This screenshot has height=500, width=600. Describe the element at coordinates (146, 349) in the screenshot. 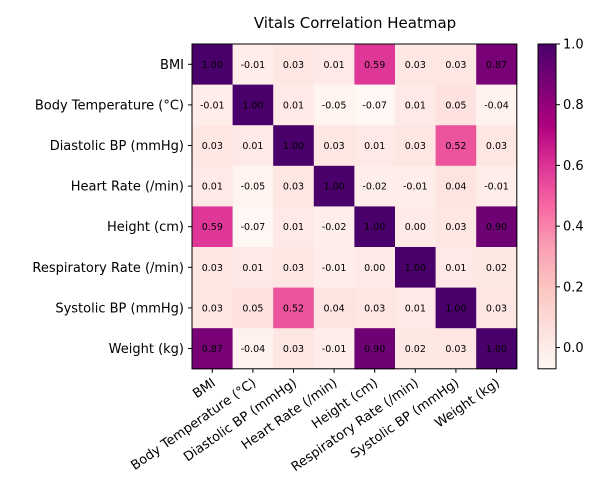

I see `y-tick-label: Weight (kg)` at that location.